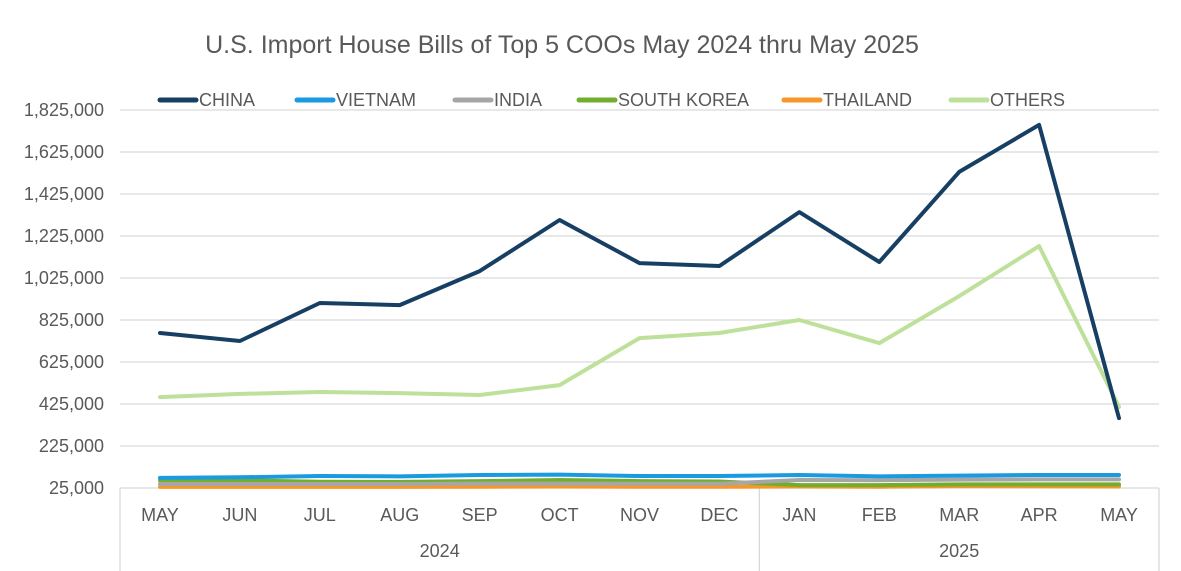 This screenshot has height=571, width=1181. I want to click on x-tick-label: JUN, so click(239, 515).